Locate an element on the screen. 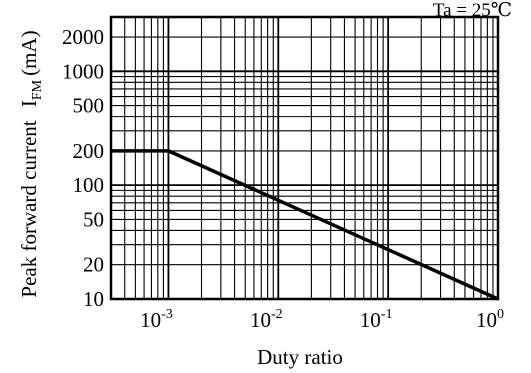 Image resolution: width=531 pixels, height=373 pixels. x-tick-label: 10⁻³ is located at coordinates (156, 319).